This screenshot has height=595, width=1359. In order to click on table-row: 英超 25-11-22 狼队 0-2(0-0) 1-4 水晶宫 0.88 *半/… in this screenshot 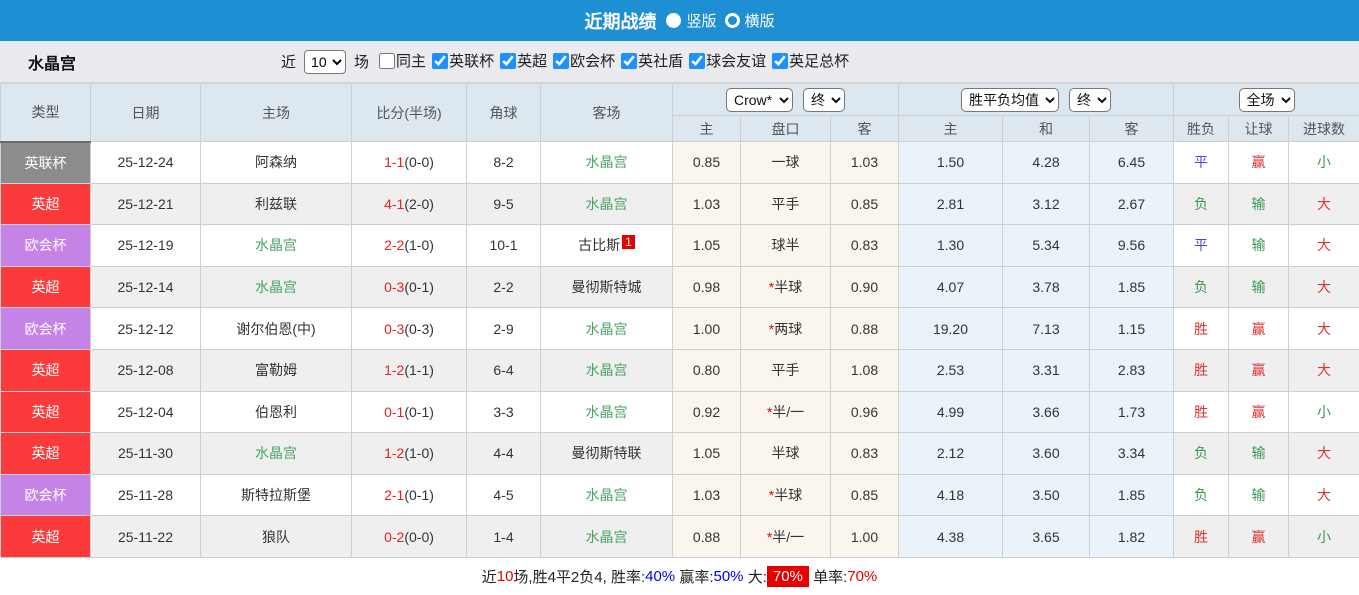, I will do `click(679, 536)`.